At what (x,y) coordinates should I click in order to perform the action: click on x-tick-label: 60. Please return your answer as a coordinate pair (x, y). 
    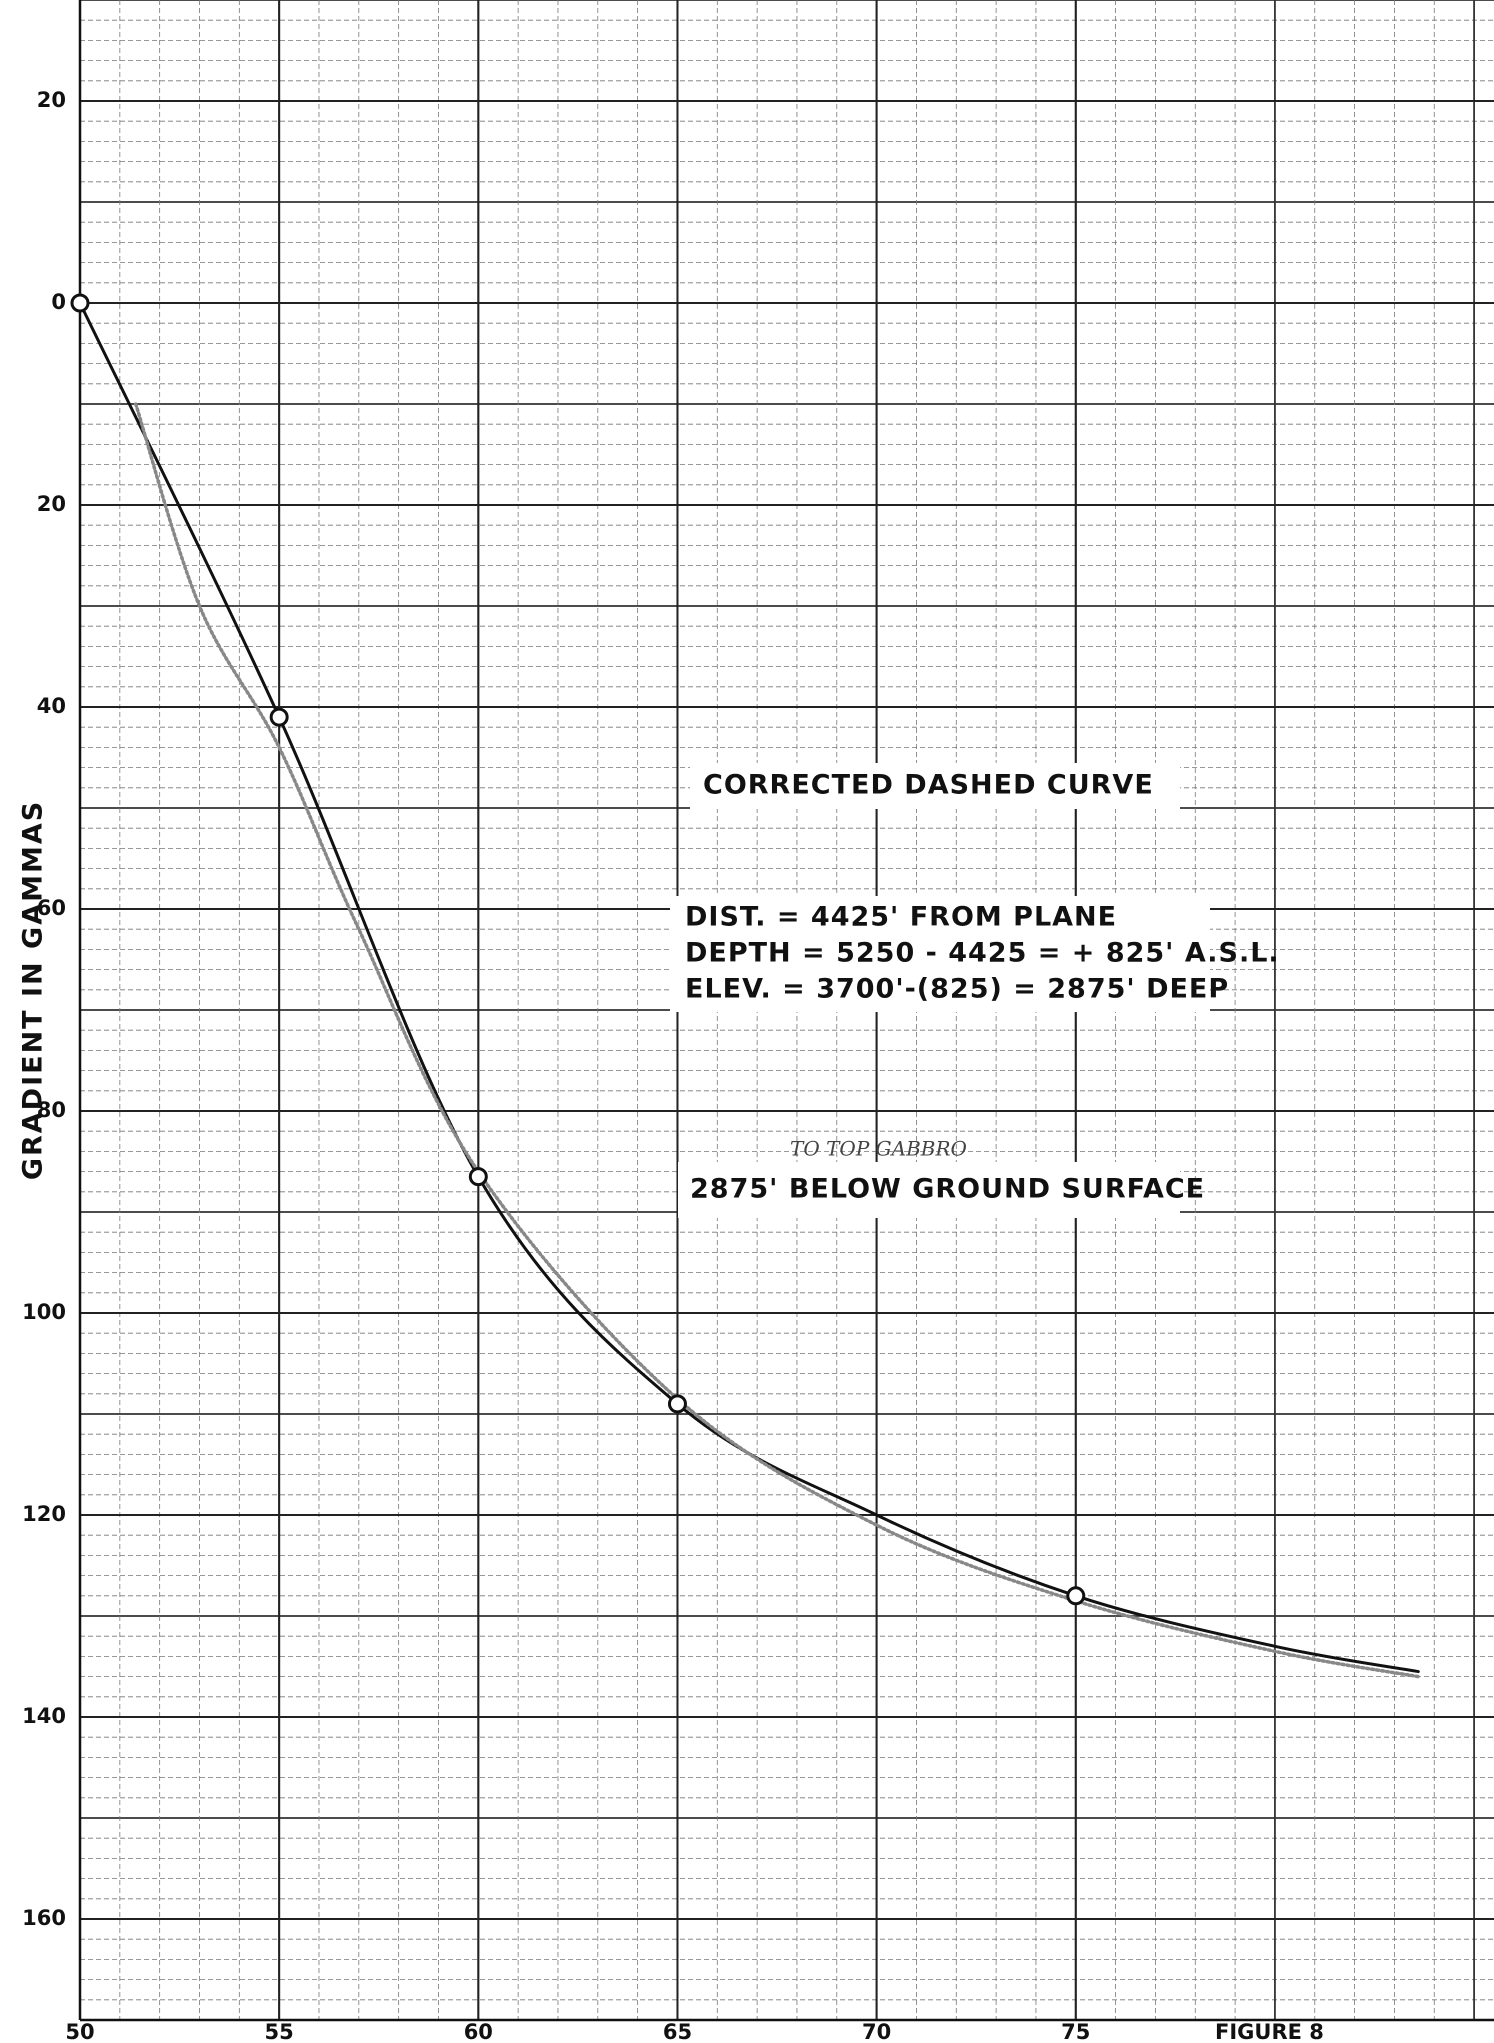
    Looking at the image, I should click on (478, 2031).